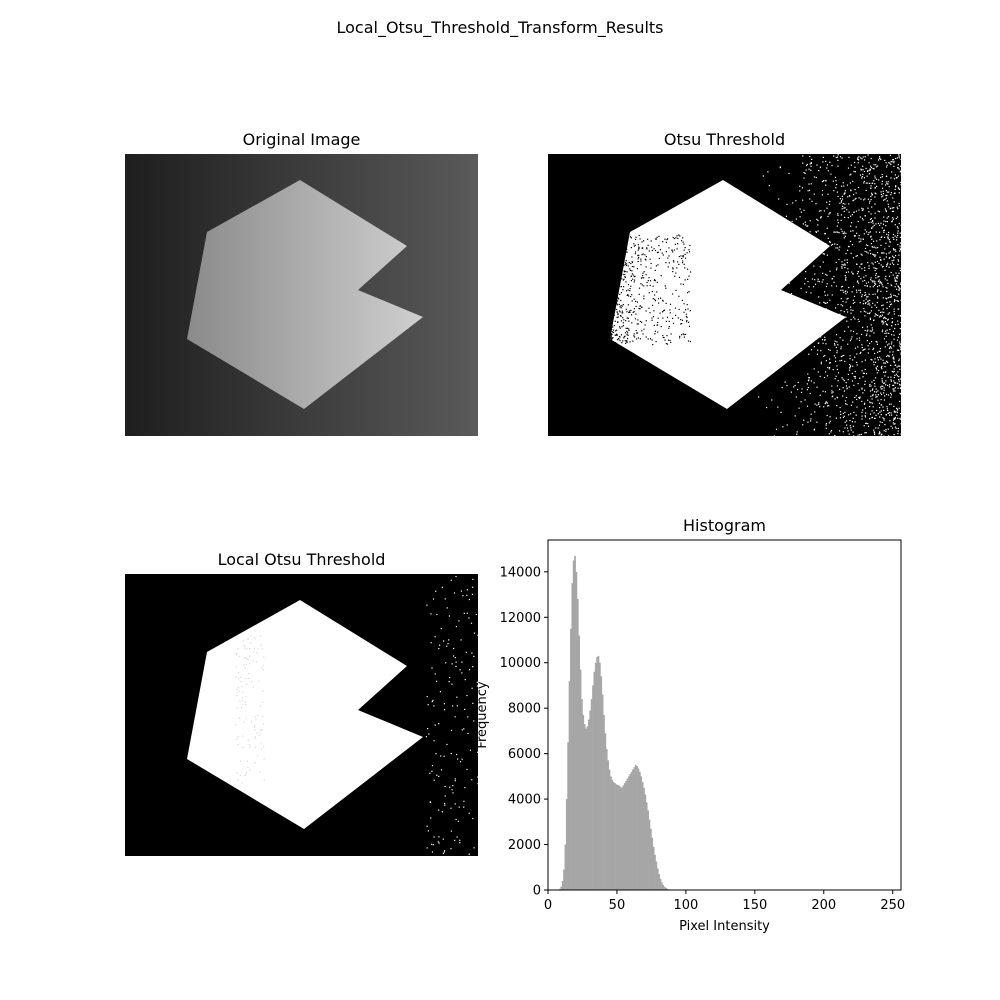 This screenshot has width=1000, height=1000. What do you see at coordinates (724, 139) in the screenshot?
I see `otsu-threshold-title: Otsu Threshold` at bounding box center [724, 139].